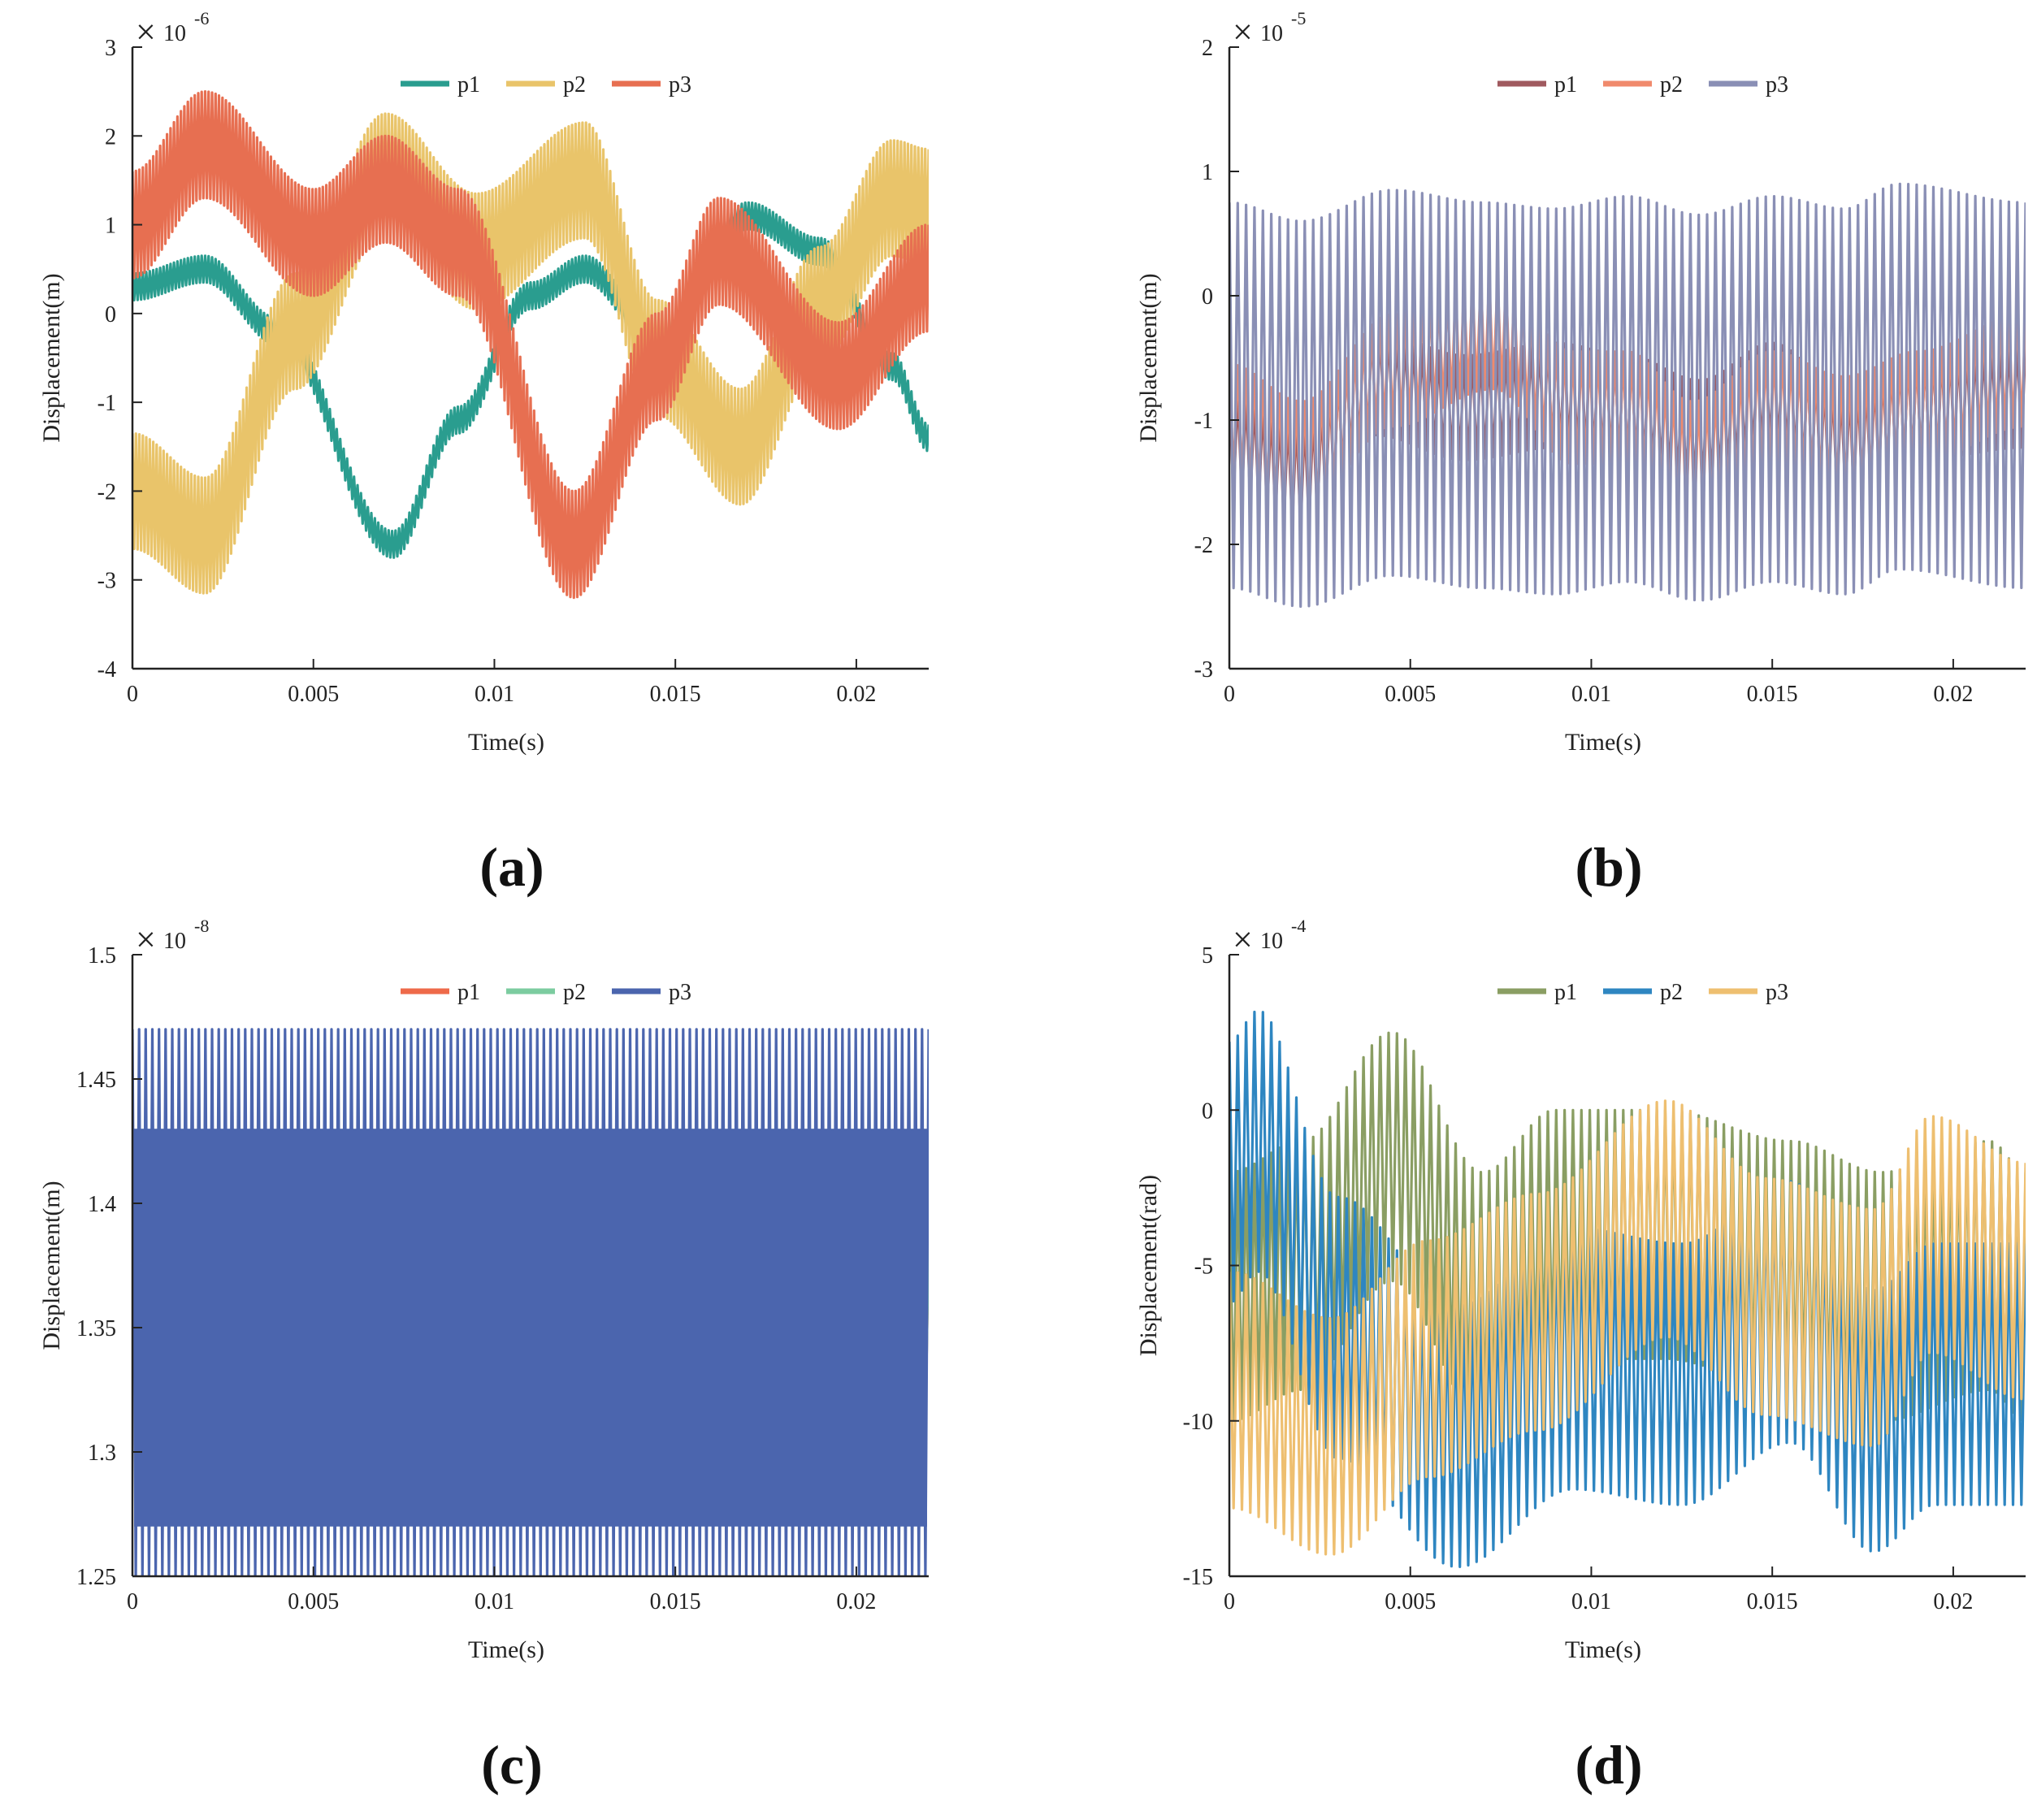 This screenshot has width=2037, height=1820. Describe the element at coordinates (1608, 1765) in the screenshot. I see `panel-caption: (d)` at that location.